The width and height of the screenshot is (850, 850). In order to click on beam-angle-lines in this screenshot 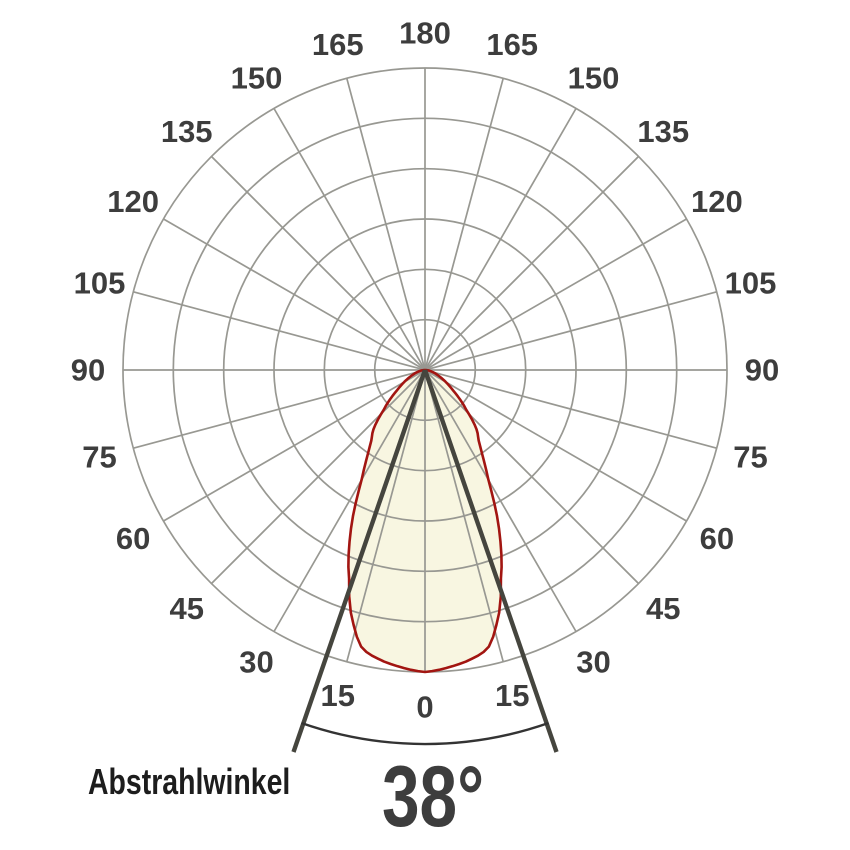, I will do `click(425, 561)`.